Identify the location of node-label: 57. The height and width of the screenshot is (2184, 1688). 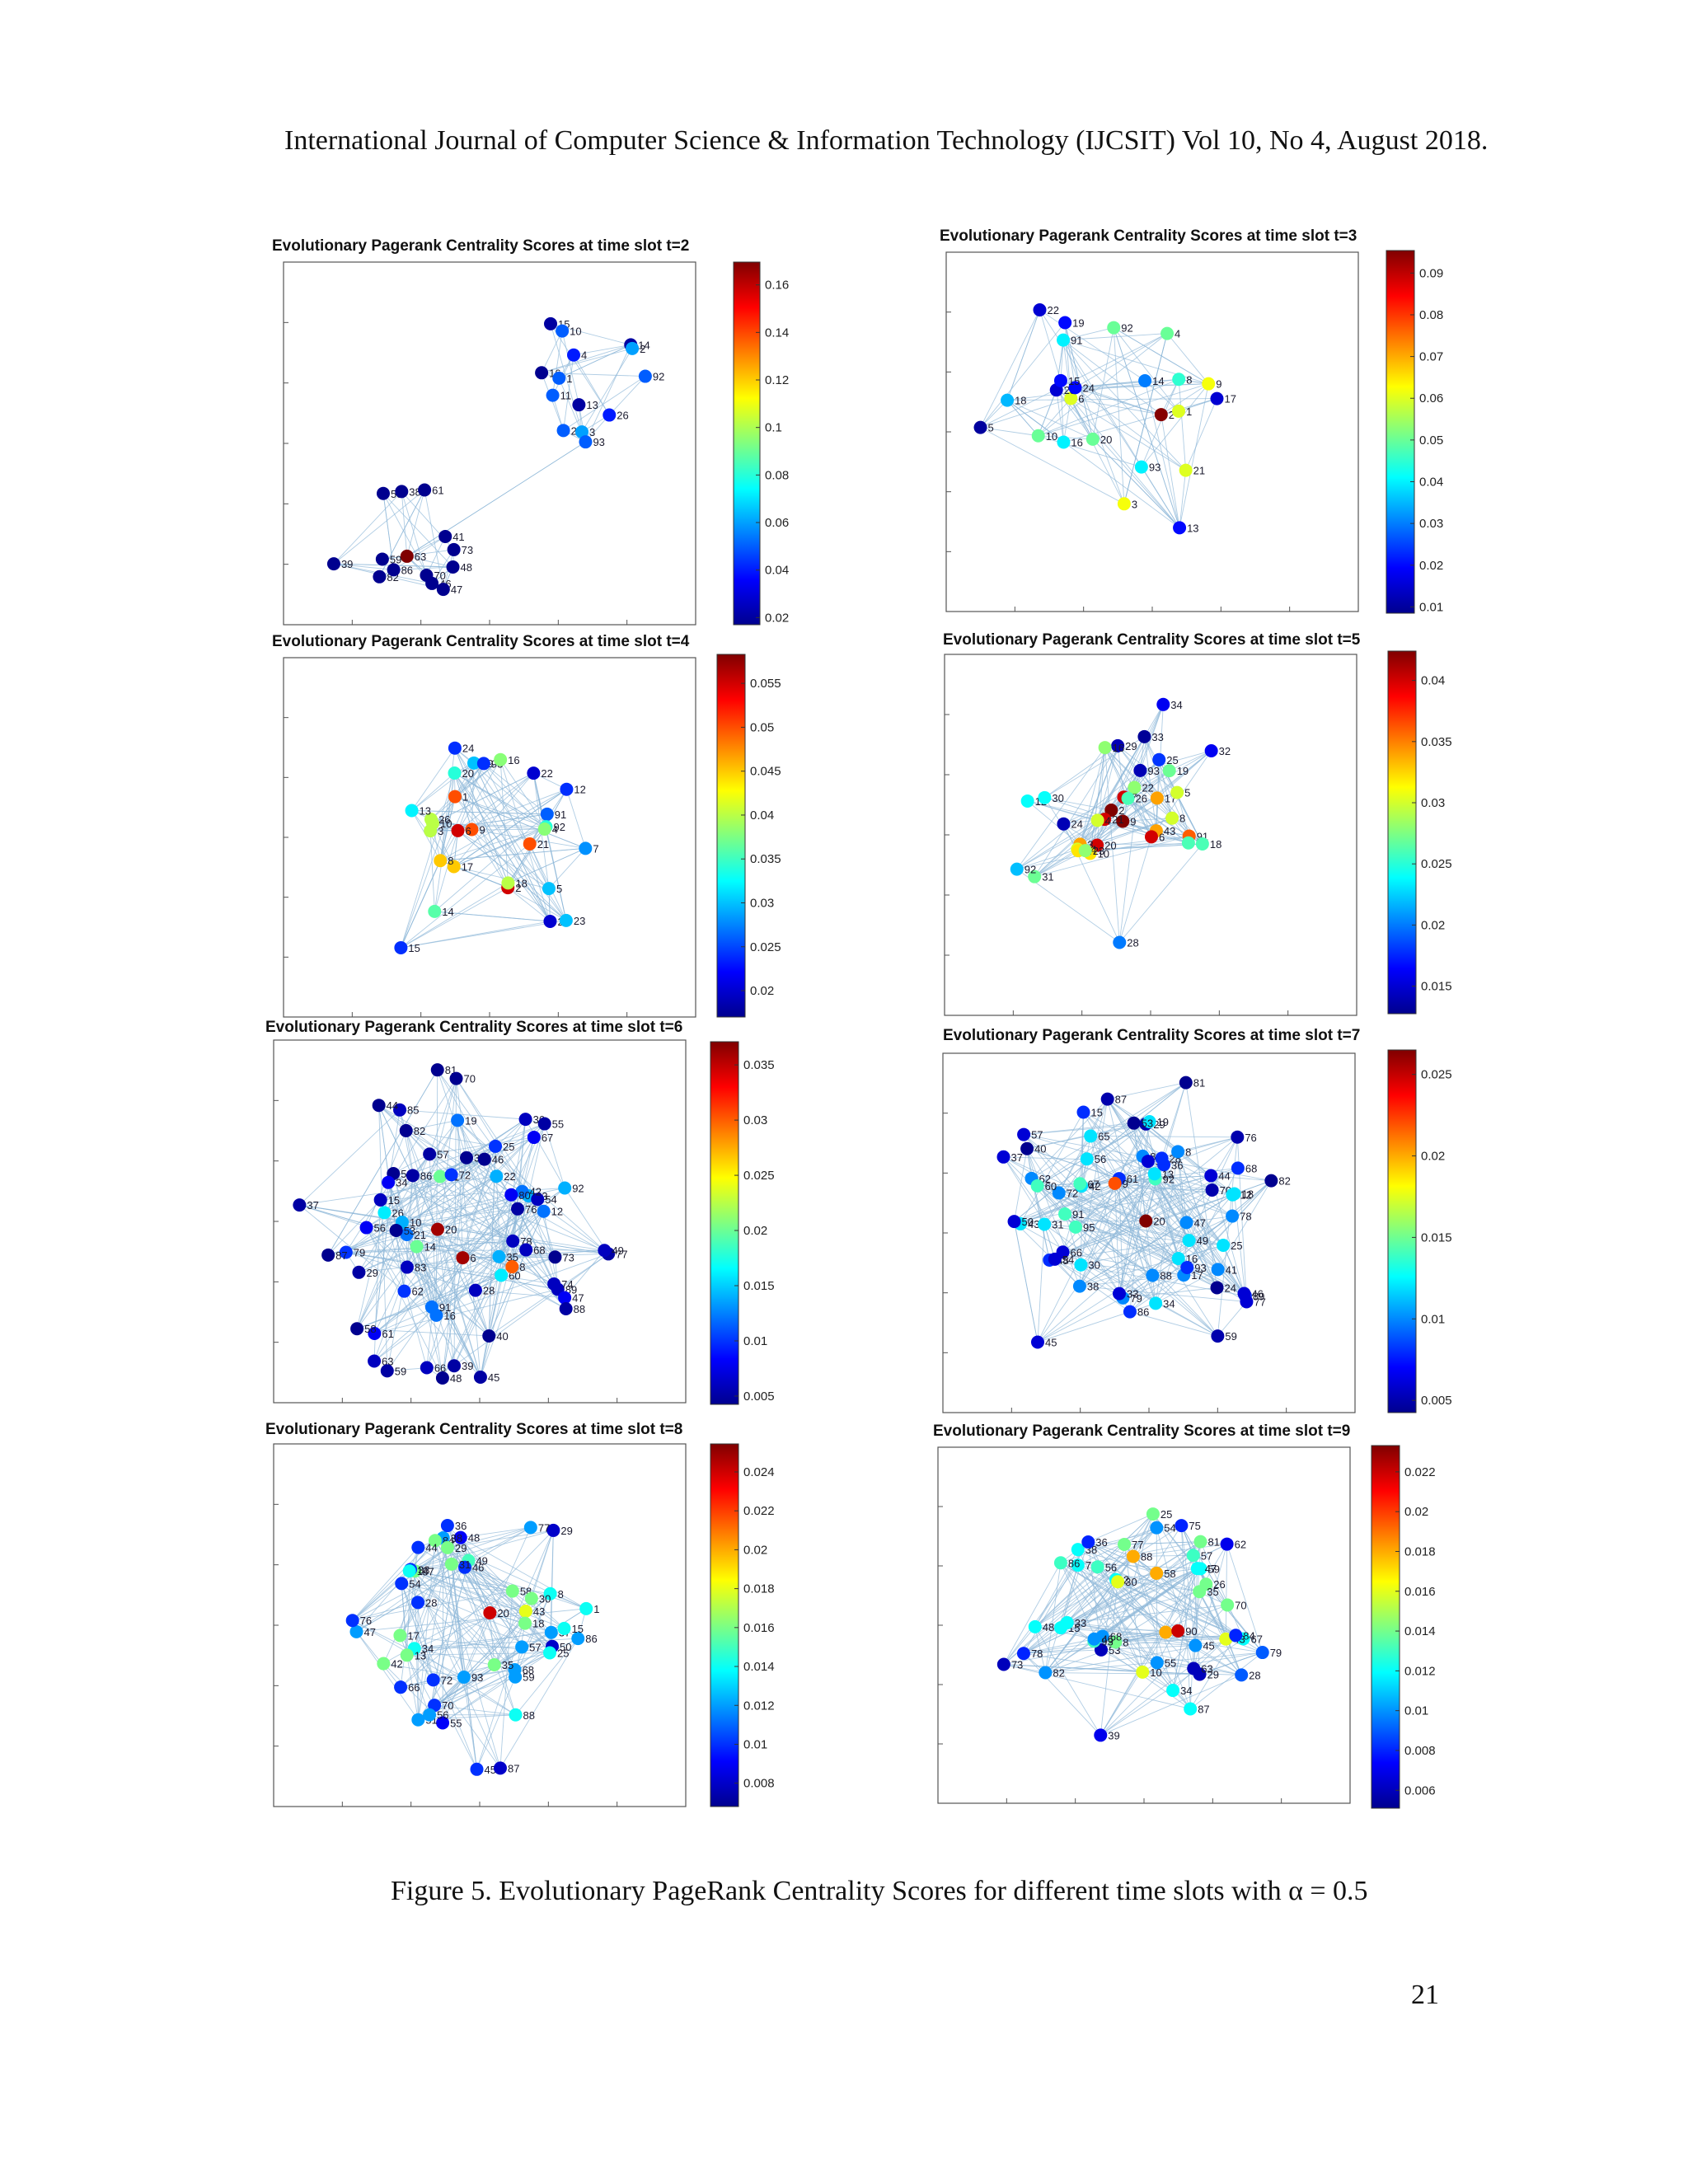
(443, 1154).